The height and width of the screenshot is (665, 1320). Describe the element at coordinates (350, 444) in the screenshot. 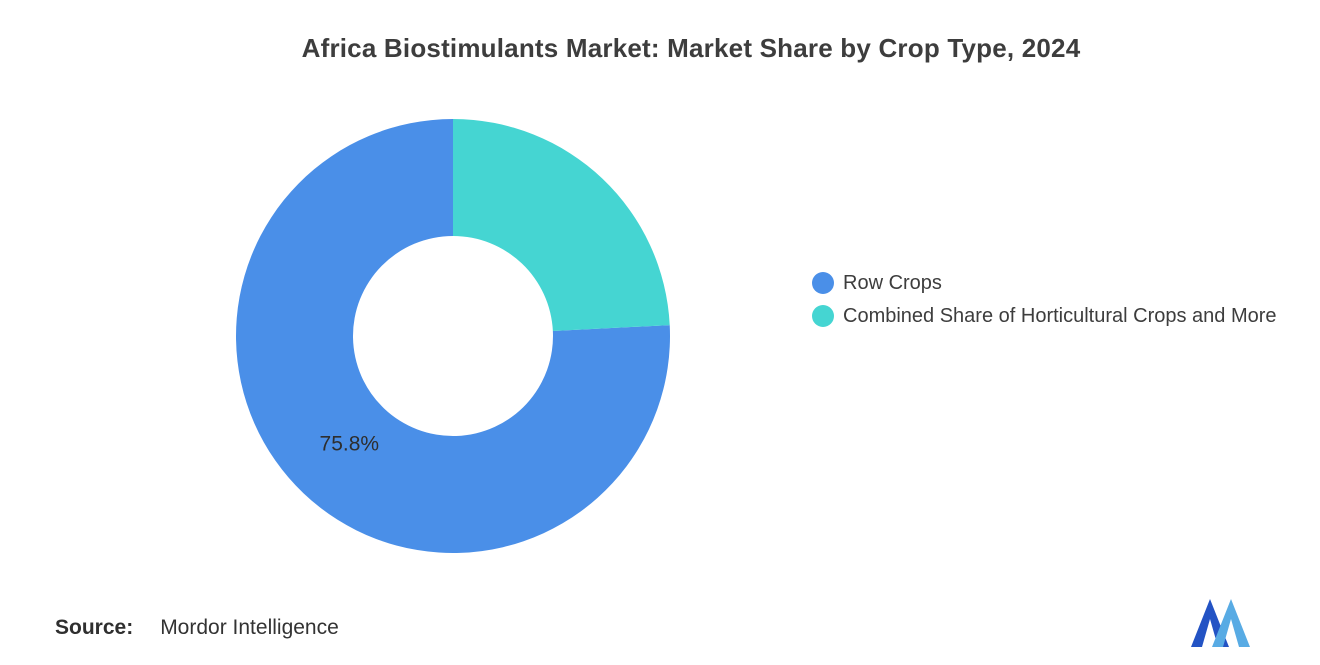

I see `slice-value-label-row-crops: 75.8%` at that location.